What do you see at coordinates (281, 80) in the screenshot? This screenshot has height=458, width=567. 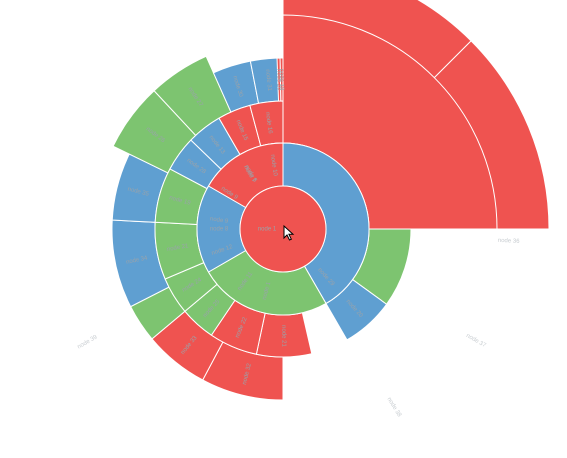 I see `segment-label: node 18` at bounding box center [281, 80].